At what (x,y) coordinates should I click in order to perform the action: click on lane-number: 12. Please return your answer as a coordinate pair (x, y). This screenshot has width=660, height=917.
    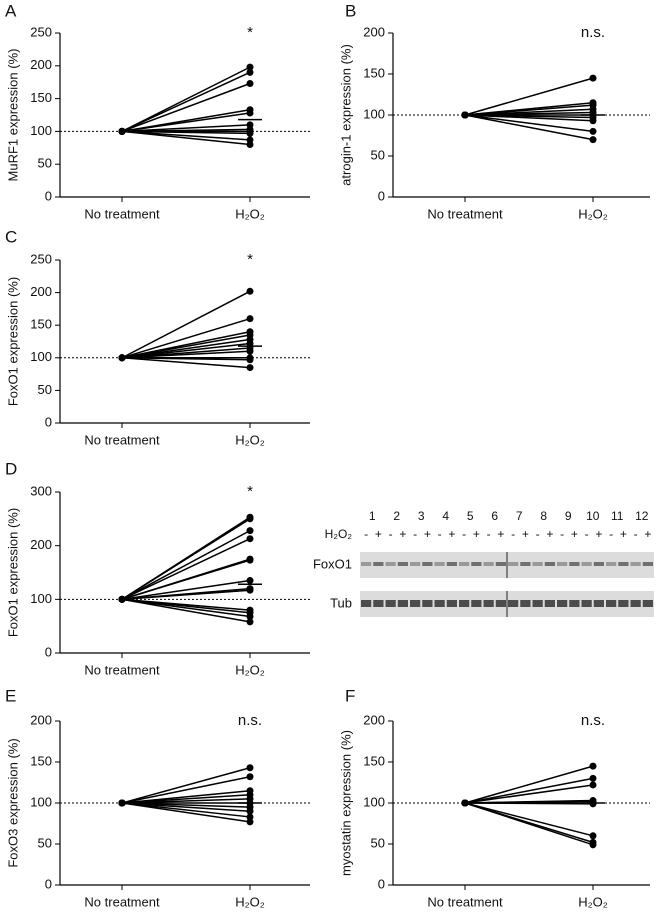
    Looking at the image, I should click on (642, 516).